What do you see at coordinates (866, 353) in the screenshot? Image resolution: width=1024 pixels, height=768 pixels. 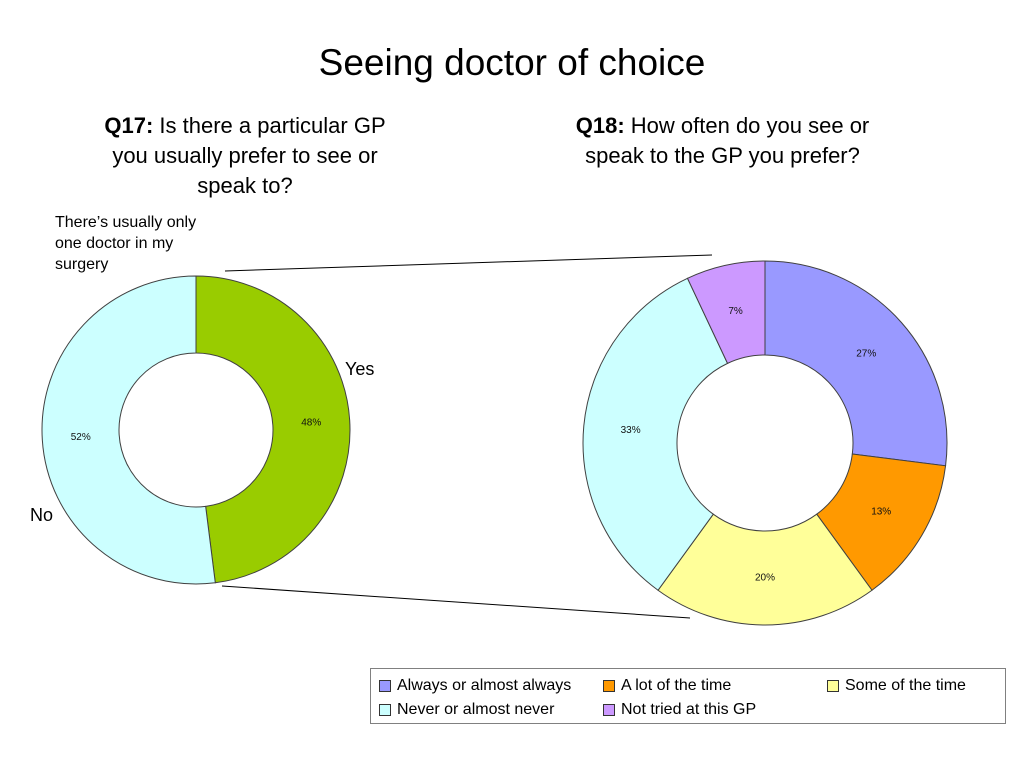 I see `q18-slice-label: 27%` at bounding box center [866, 353].